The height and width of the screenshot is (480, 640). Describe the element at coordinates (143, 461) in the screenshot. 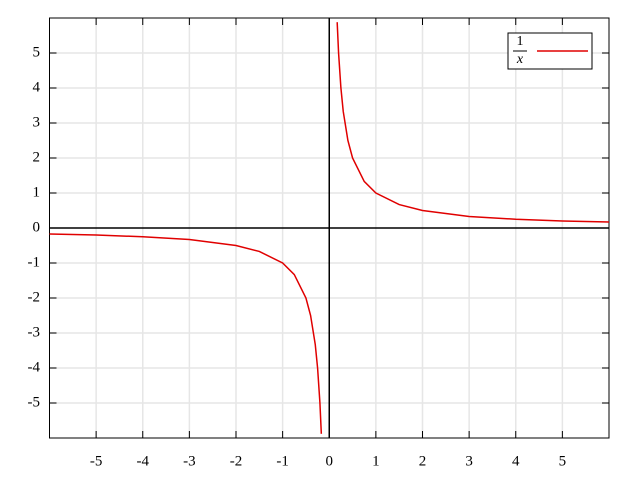

I see `x-tick-label: -4` at that location.